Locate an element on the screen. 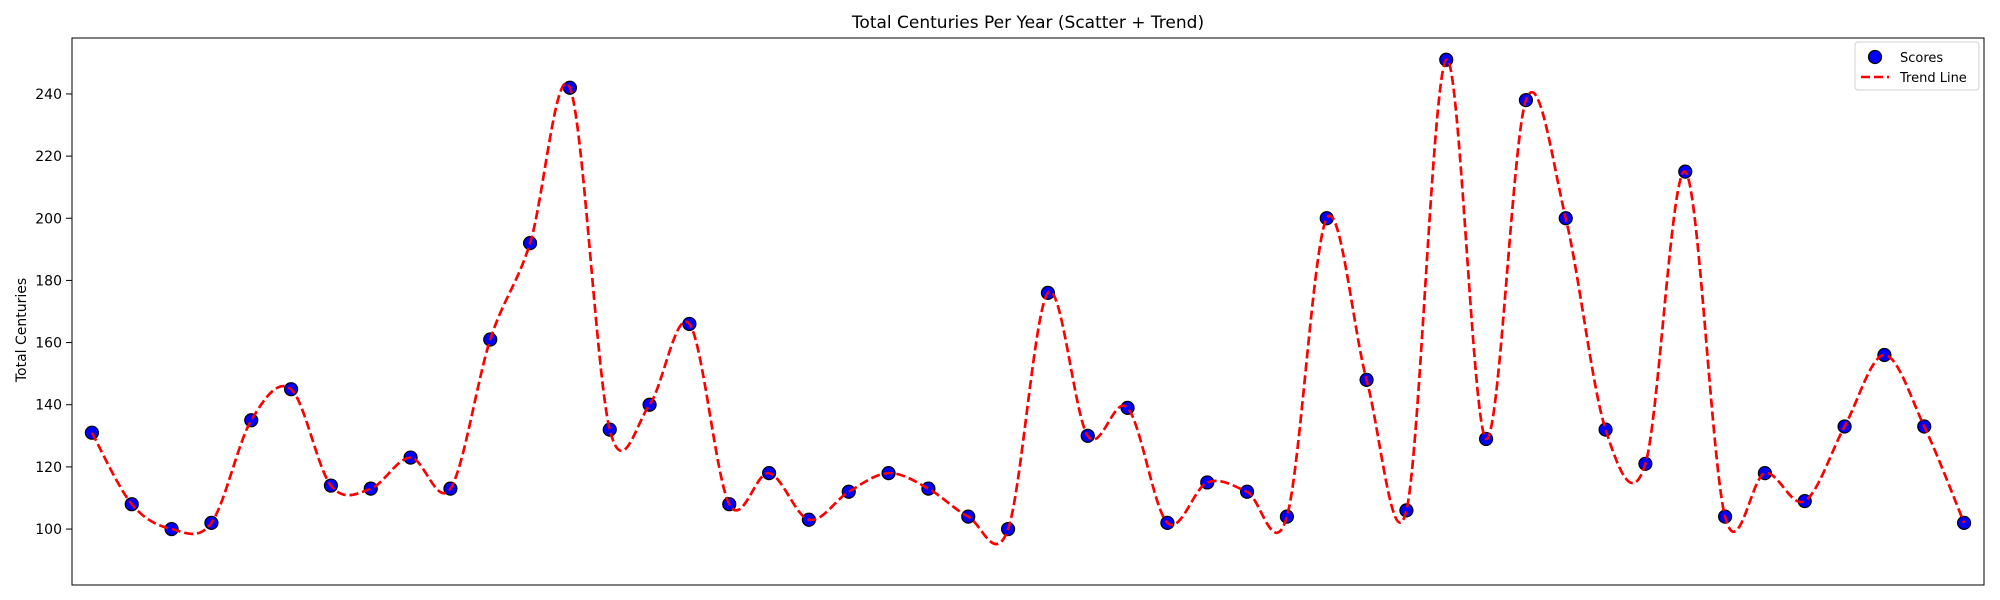 This screenshot has height=600, width=2000. y-tick-label: 140 is located at coordinates (48, 406).